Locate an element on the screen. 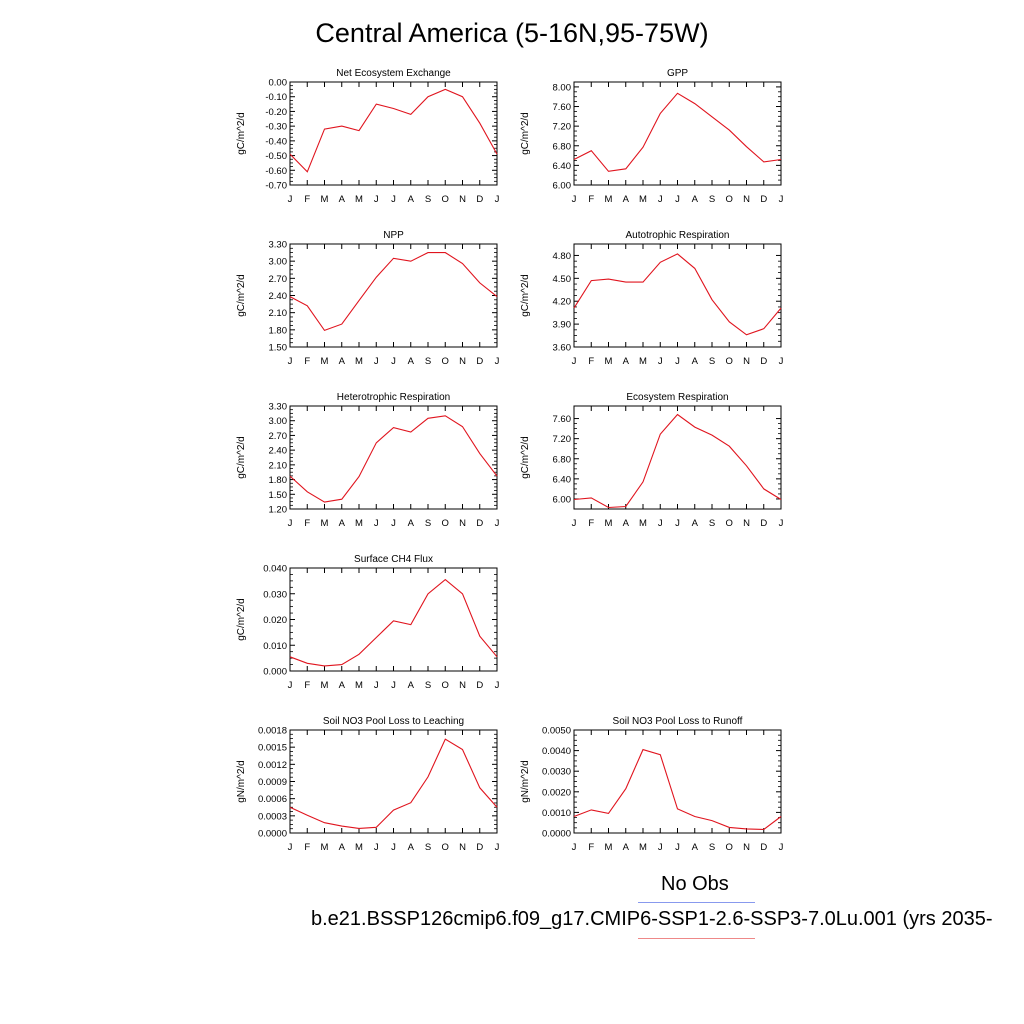 The image size is (1024, 1024). y-tick-label: 4.20 is located at coordinates (562, 302).